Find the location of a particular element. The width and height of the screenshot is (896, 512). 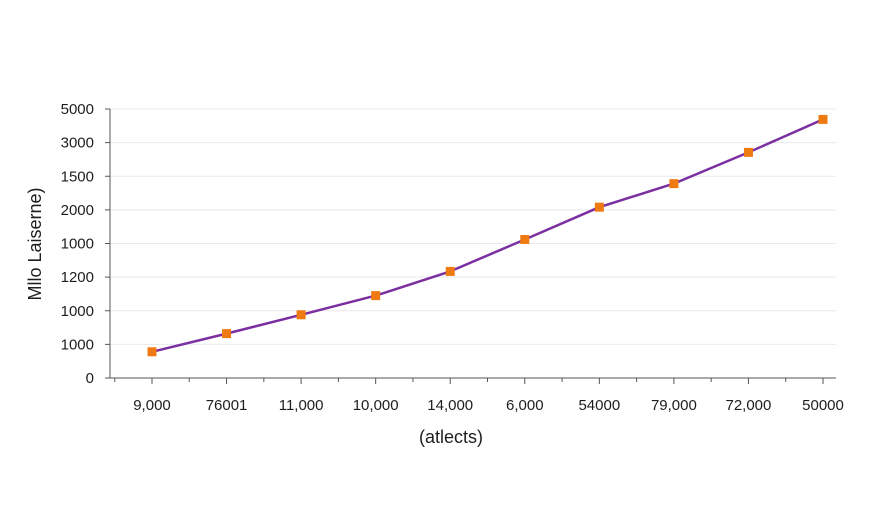

y-tick-labels: 0 1000 1000 1200 1000 2000 1500 3000 5000 is located at coordinates (77, 244).